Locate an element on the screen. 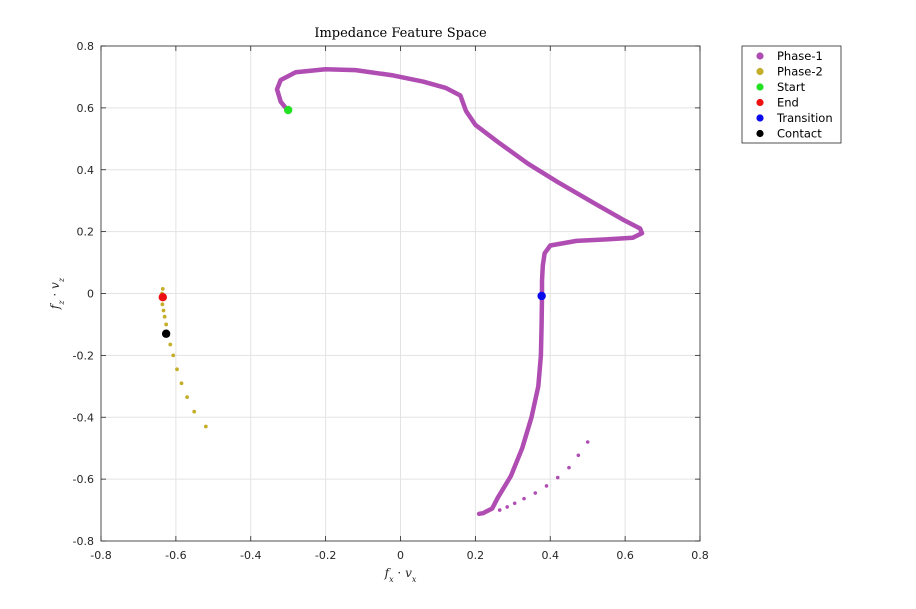 The width and height of the screenshot is (916, 609). x-axis-label: fx · vx is located at coordinates (400, 575).